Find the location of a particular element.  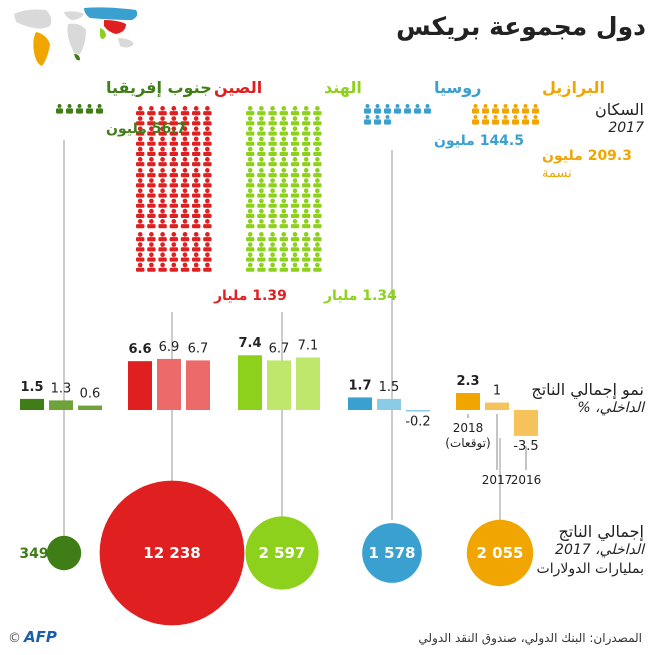

growth-value-brazil-1: 1 is located at coordinates (497, 391).